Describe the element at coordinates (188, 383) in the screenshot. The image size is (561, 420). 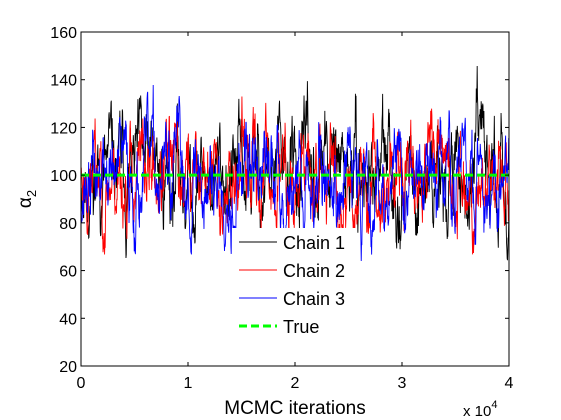
I see `x-tick-label-1: 1` at that location.